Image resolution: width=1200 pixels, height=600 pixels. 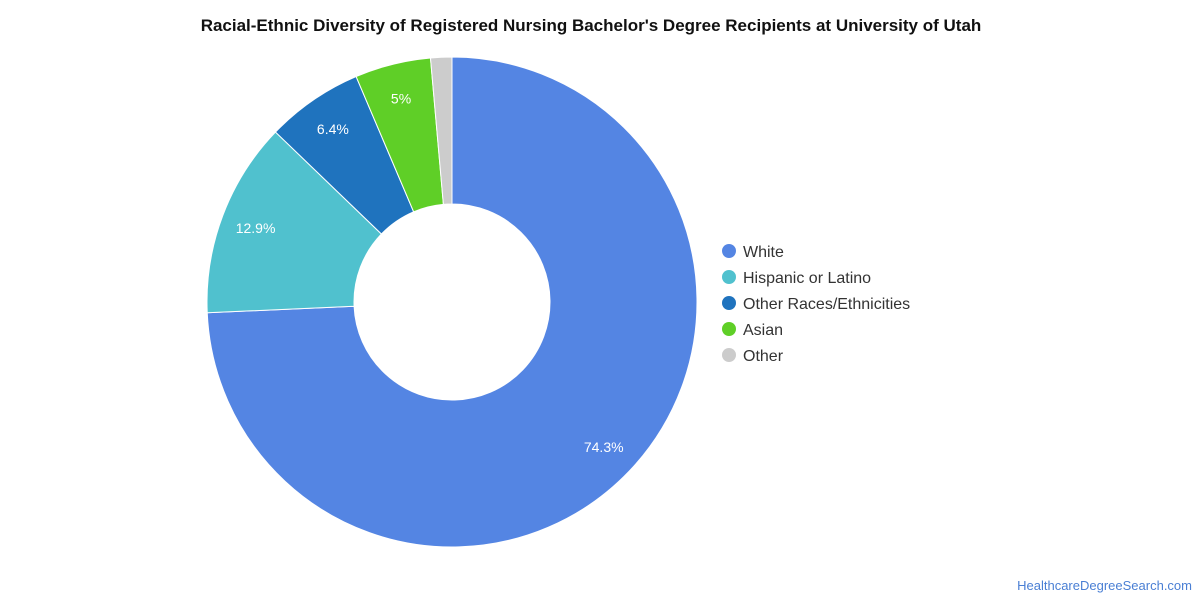 I want to click on legend-label-hispanic-or-latino: Hispanic or Latino, so click(x=807, y=278).